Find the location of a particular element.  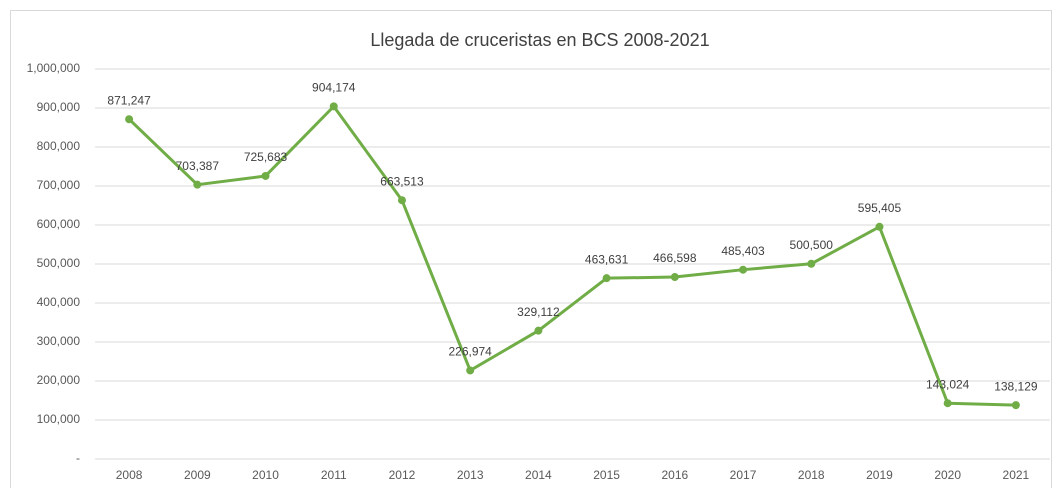

data-label: 595,405 is located at coordinates (880, 208).